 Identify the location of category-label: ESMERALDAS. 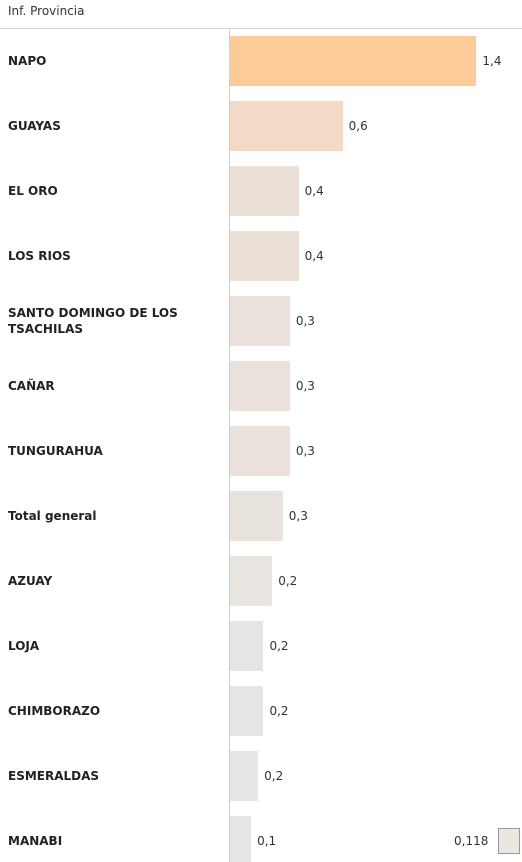
(54, 776).